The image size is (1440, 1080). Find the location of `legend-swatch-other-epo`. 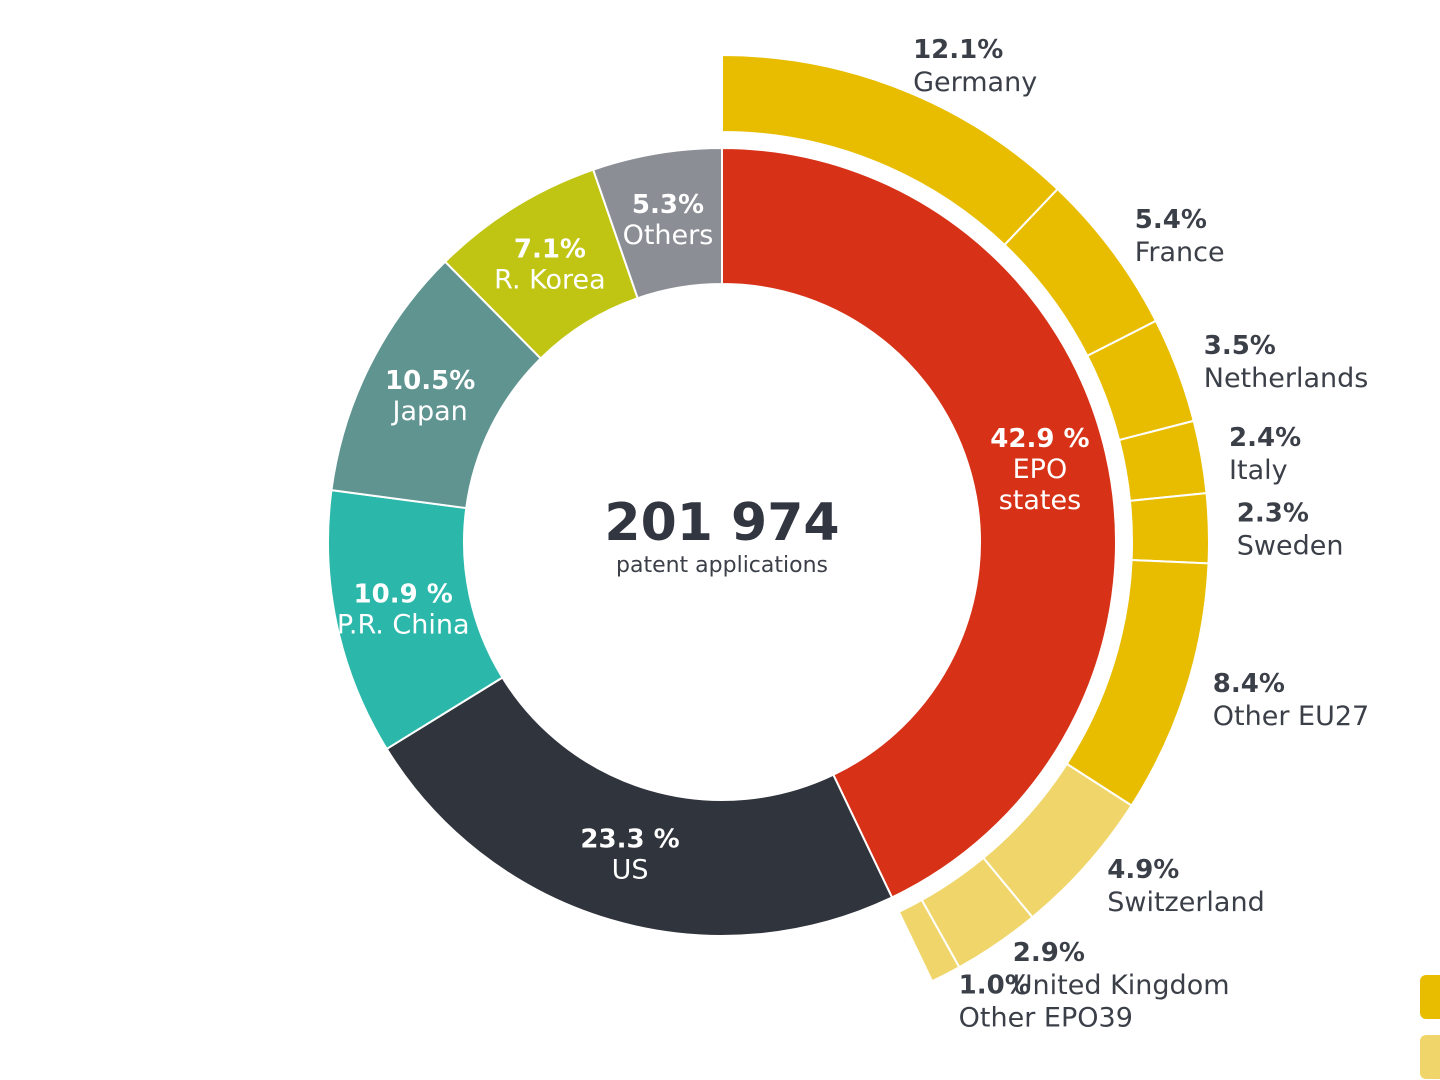

legend-swatch-other-epo is located at coordinates (1430, 1057).